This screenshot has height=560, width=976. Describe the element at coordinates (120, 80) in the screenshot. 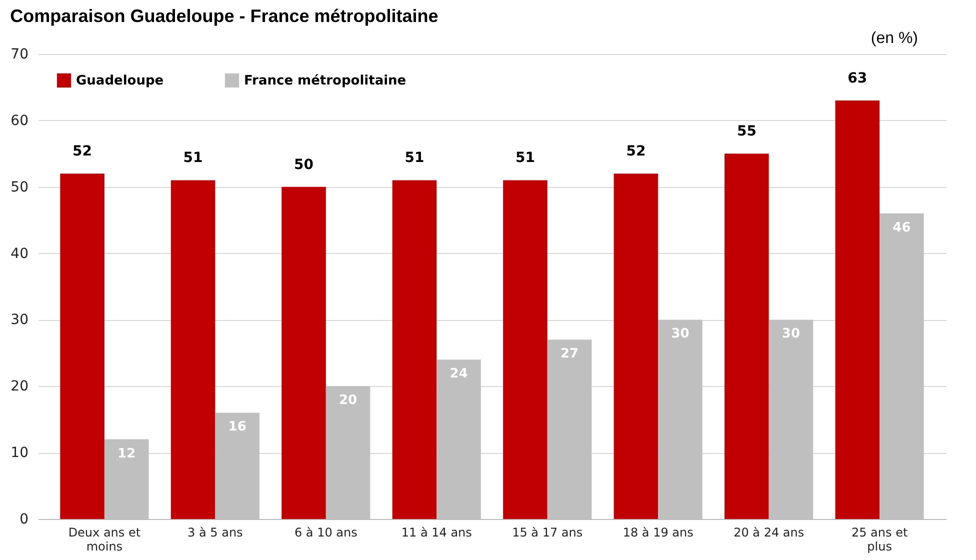

I see `legend-label: Guadeloupe` at that location.